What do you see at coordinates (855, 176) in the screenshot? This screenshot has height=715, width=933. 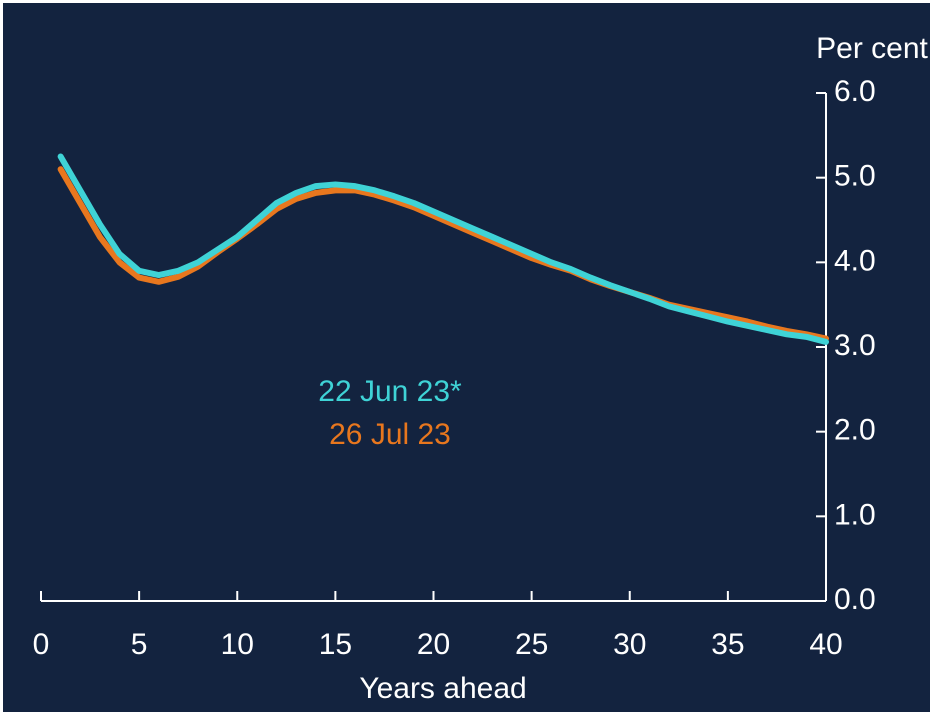 I see `y-tick-label: 5.0` at bounding box center [855, 176].